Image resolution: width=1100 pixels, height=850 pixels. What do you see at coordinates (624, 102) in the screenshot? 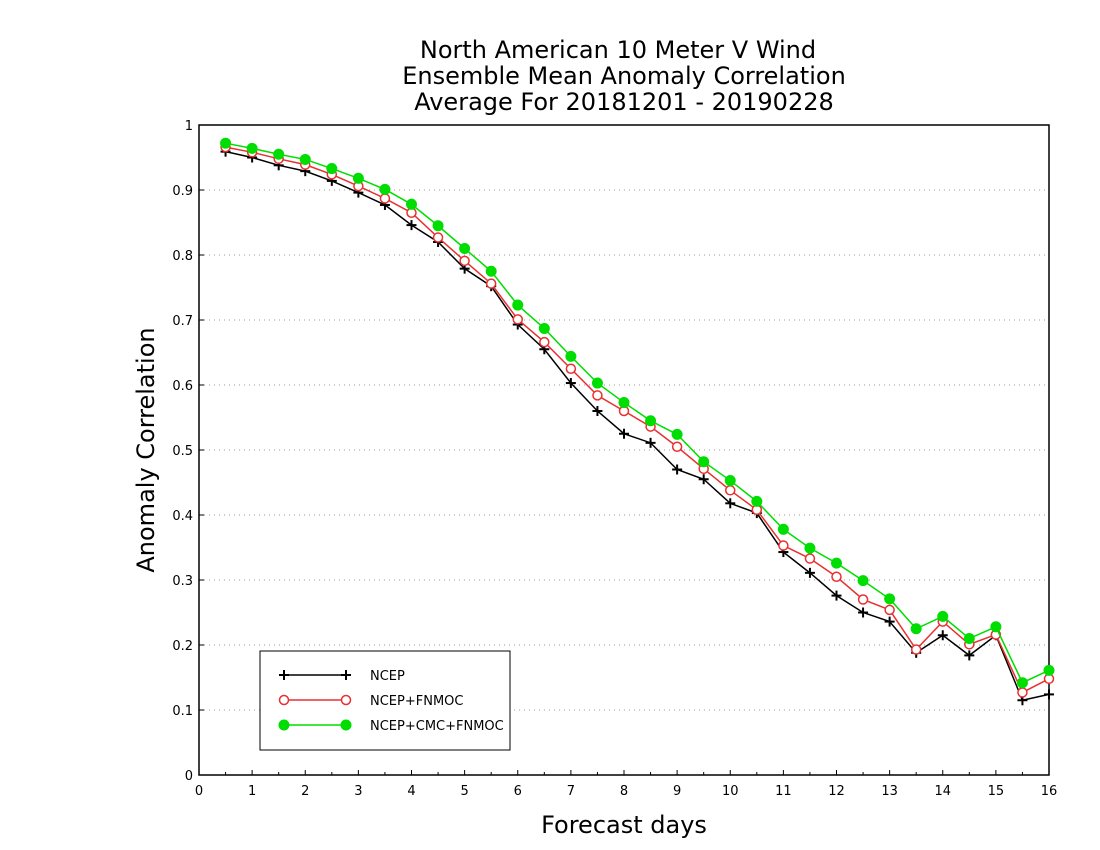
I see `title-line-3: Average For 20181201 - 20190228` at bounding box center [624, 102].